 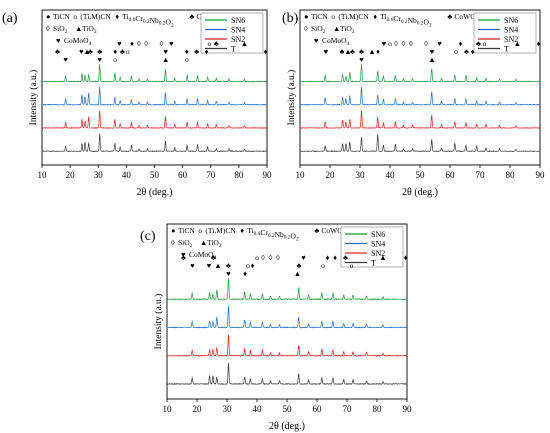 What do you see at coordinates (238, 30) in the screenshot?
I see `legend-label: SN4` at bounding box center [238, 30].